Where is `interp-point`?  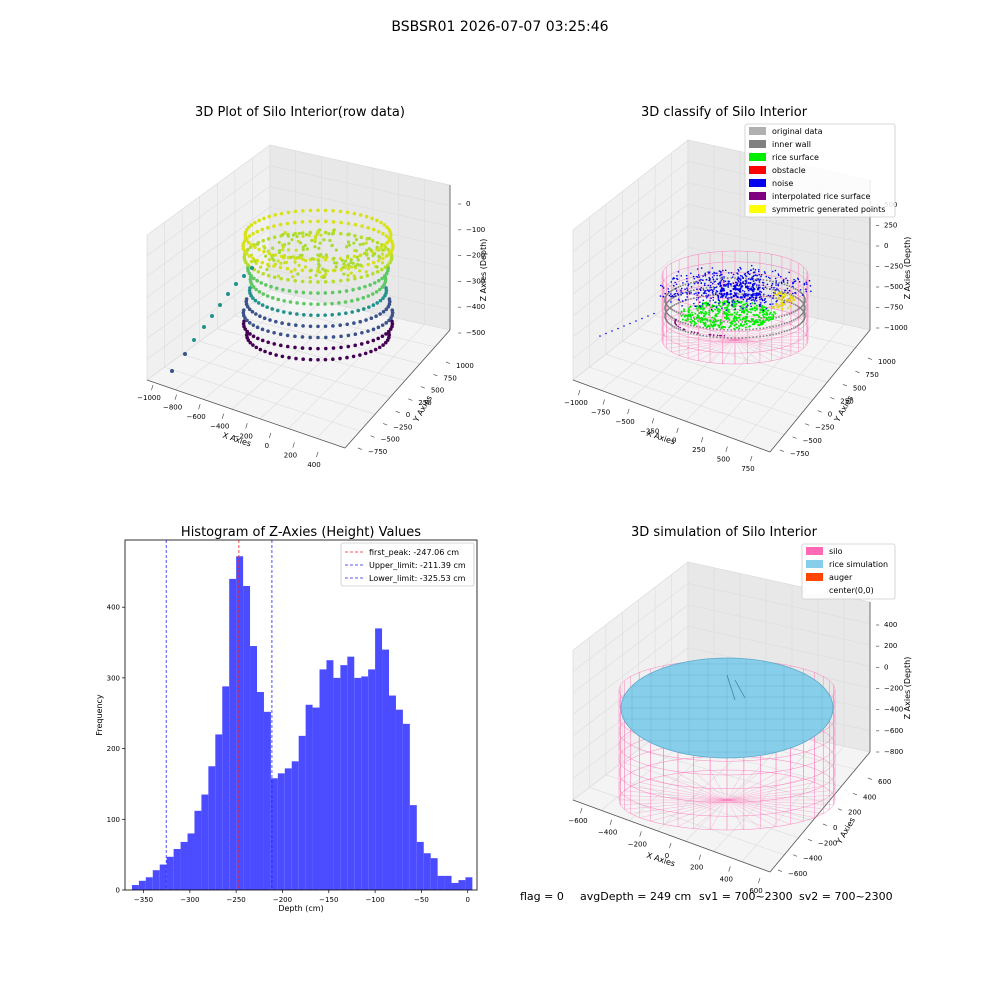
interp-point is located at coordinates (713, 335).